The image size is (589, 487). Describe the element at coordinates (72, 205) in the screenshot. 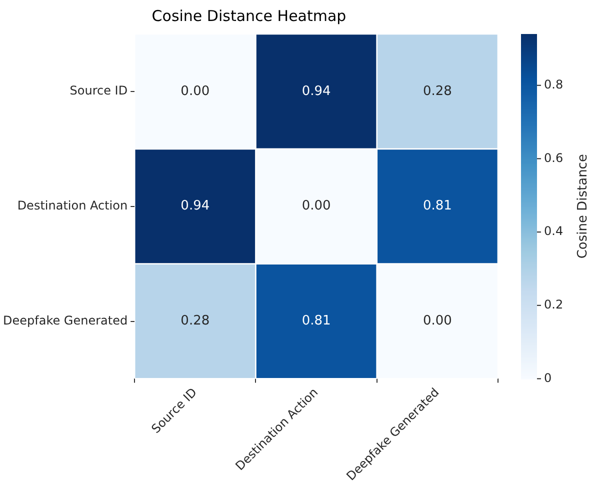

I see `y-tick-label: Destination Action` at that location.